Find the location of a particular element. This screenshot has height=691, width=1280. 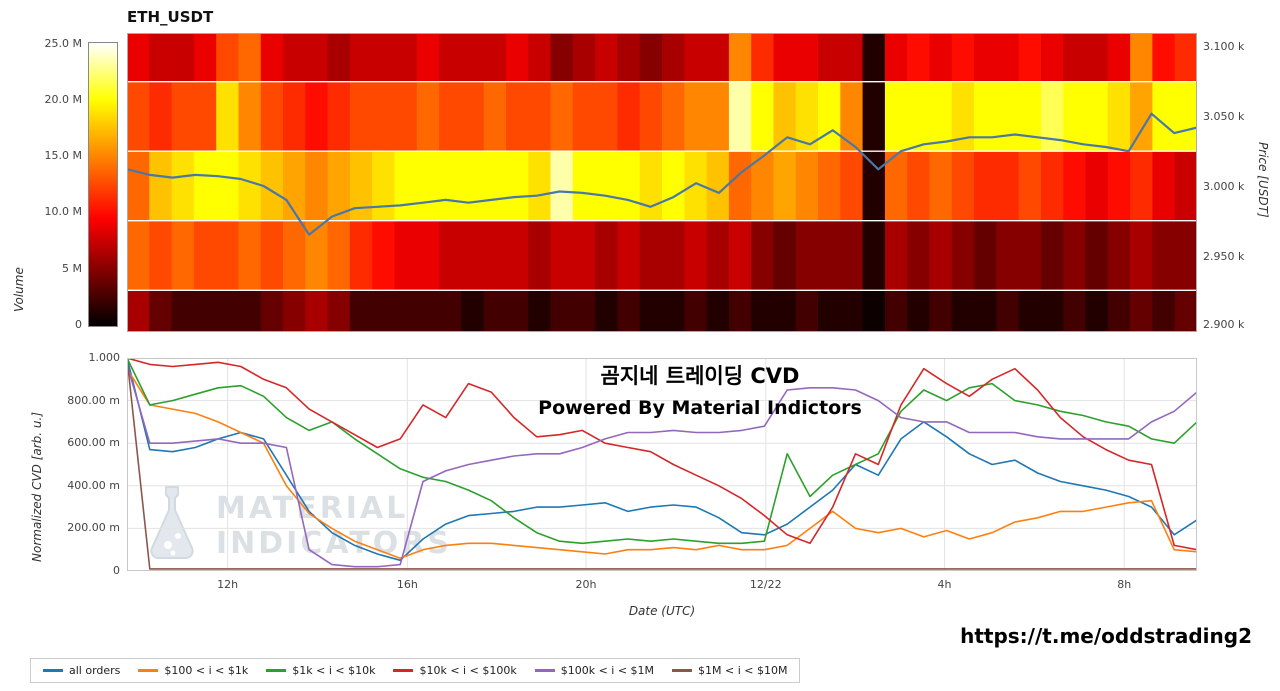

cvd-xtick-label: 4h is located at coordinates (944, 584).